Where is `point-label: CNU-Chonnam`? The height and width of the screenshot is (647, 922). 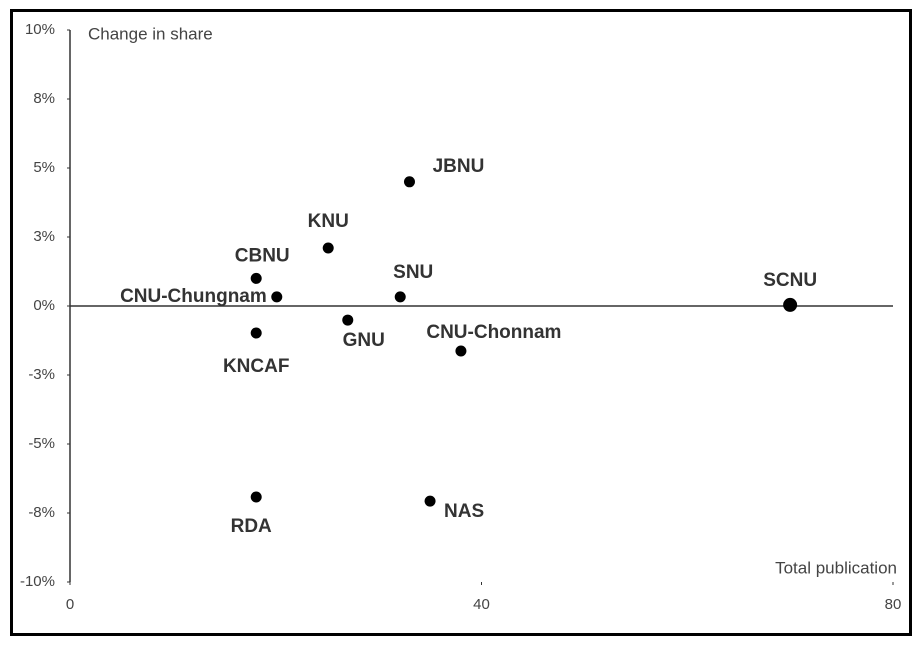 point-label: CNU-Chonnam is located at coordinates (493, 332).